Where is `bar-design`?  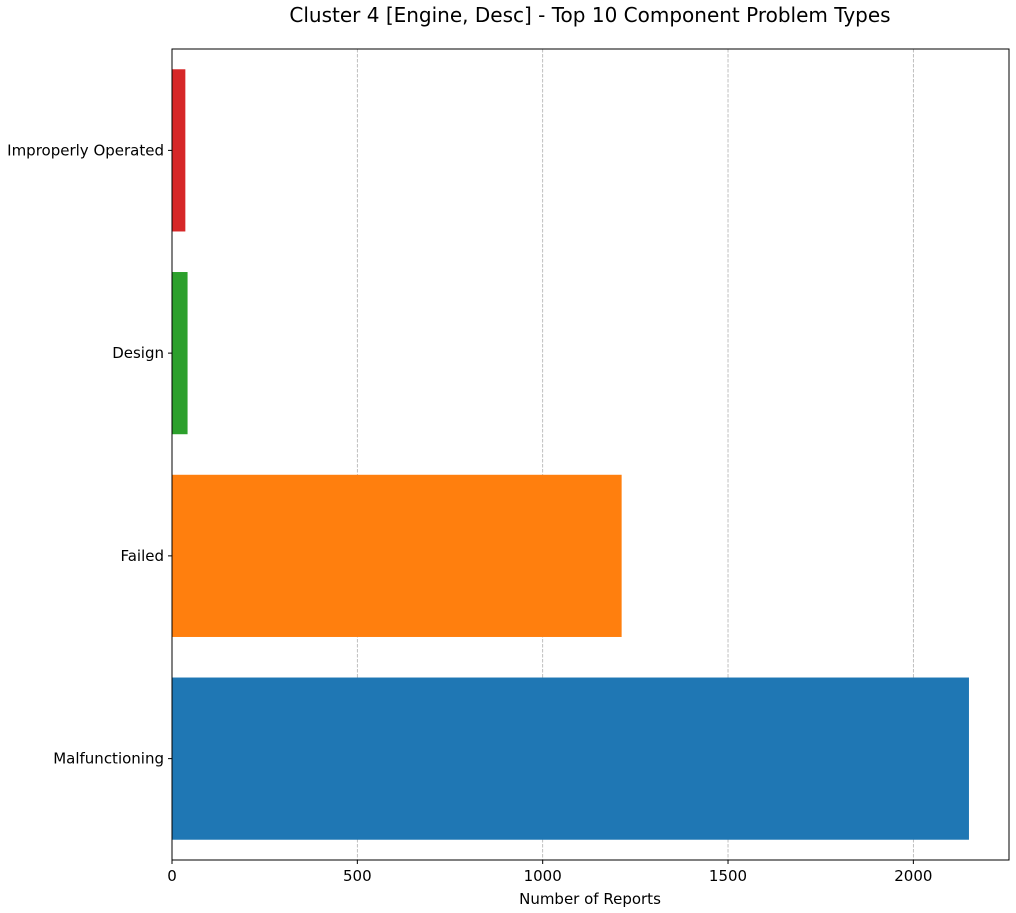
bar-design is located at coordinates (180, 353).